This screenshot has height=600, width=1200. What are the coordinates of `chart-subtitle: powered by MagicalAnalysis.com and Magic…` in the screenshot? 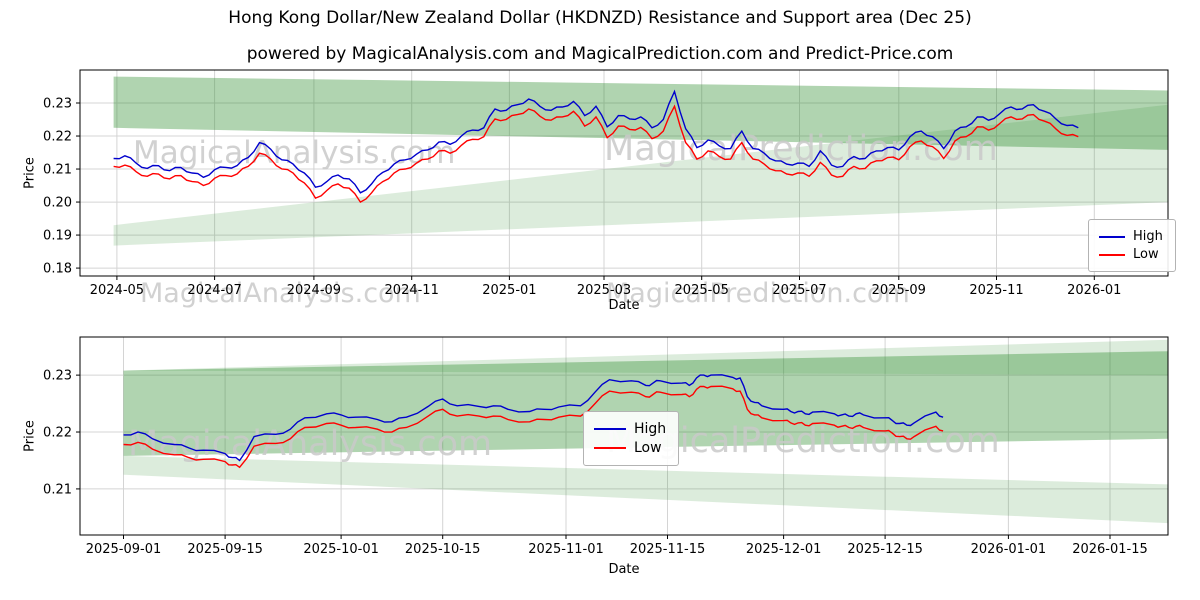 It's located at (600, 54).